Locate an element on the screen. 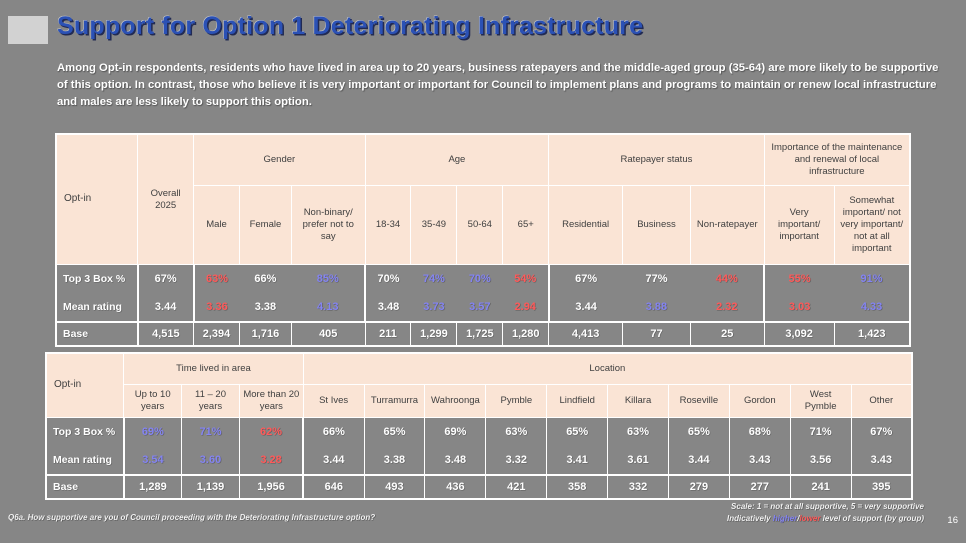  base-cell: 1,423 is located at coordinates (872, 334).